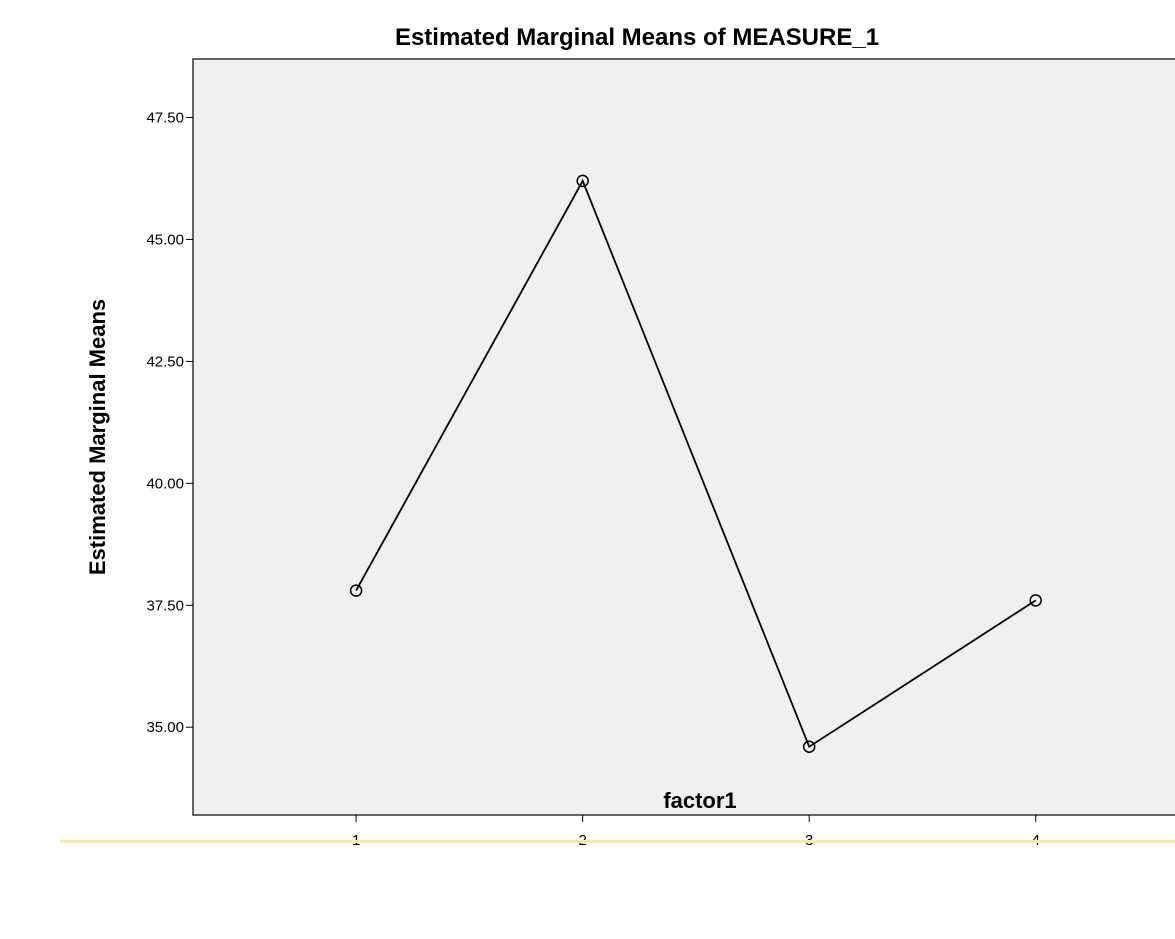  Describe the element at coordinates (637, 37) in the screenshot. I see `chart-title: Estimated Marginal Means of MEASURE_1` at that location.